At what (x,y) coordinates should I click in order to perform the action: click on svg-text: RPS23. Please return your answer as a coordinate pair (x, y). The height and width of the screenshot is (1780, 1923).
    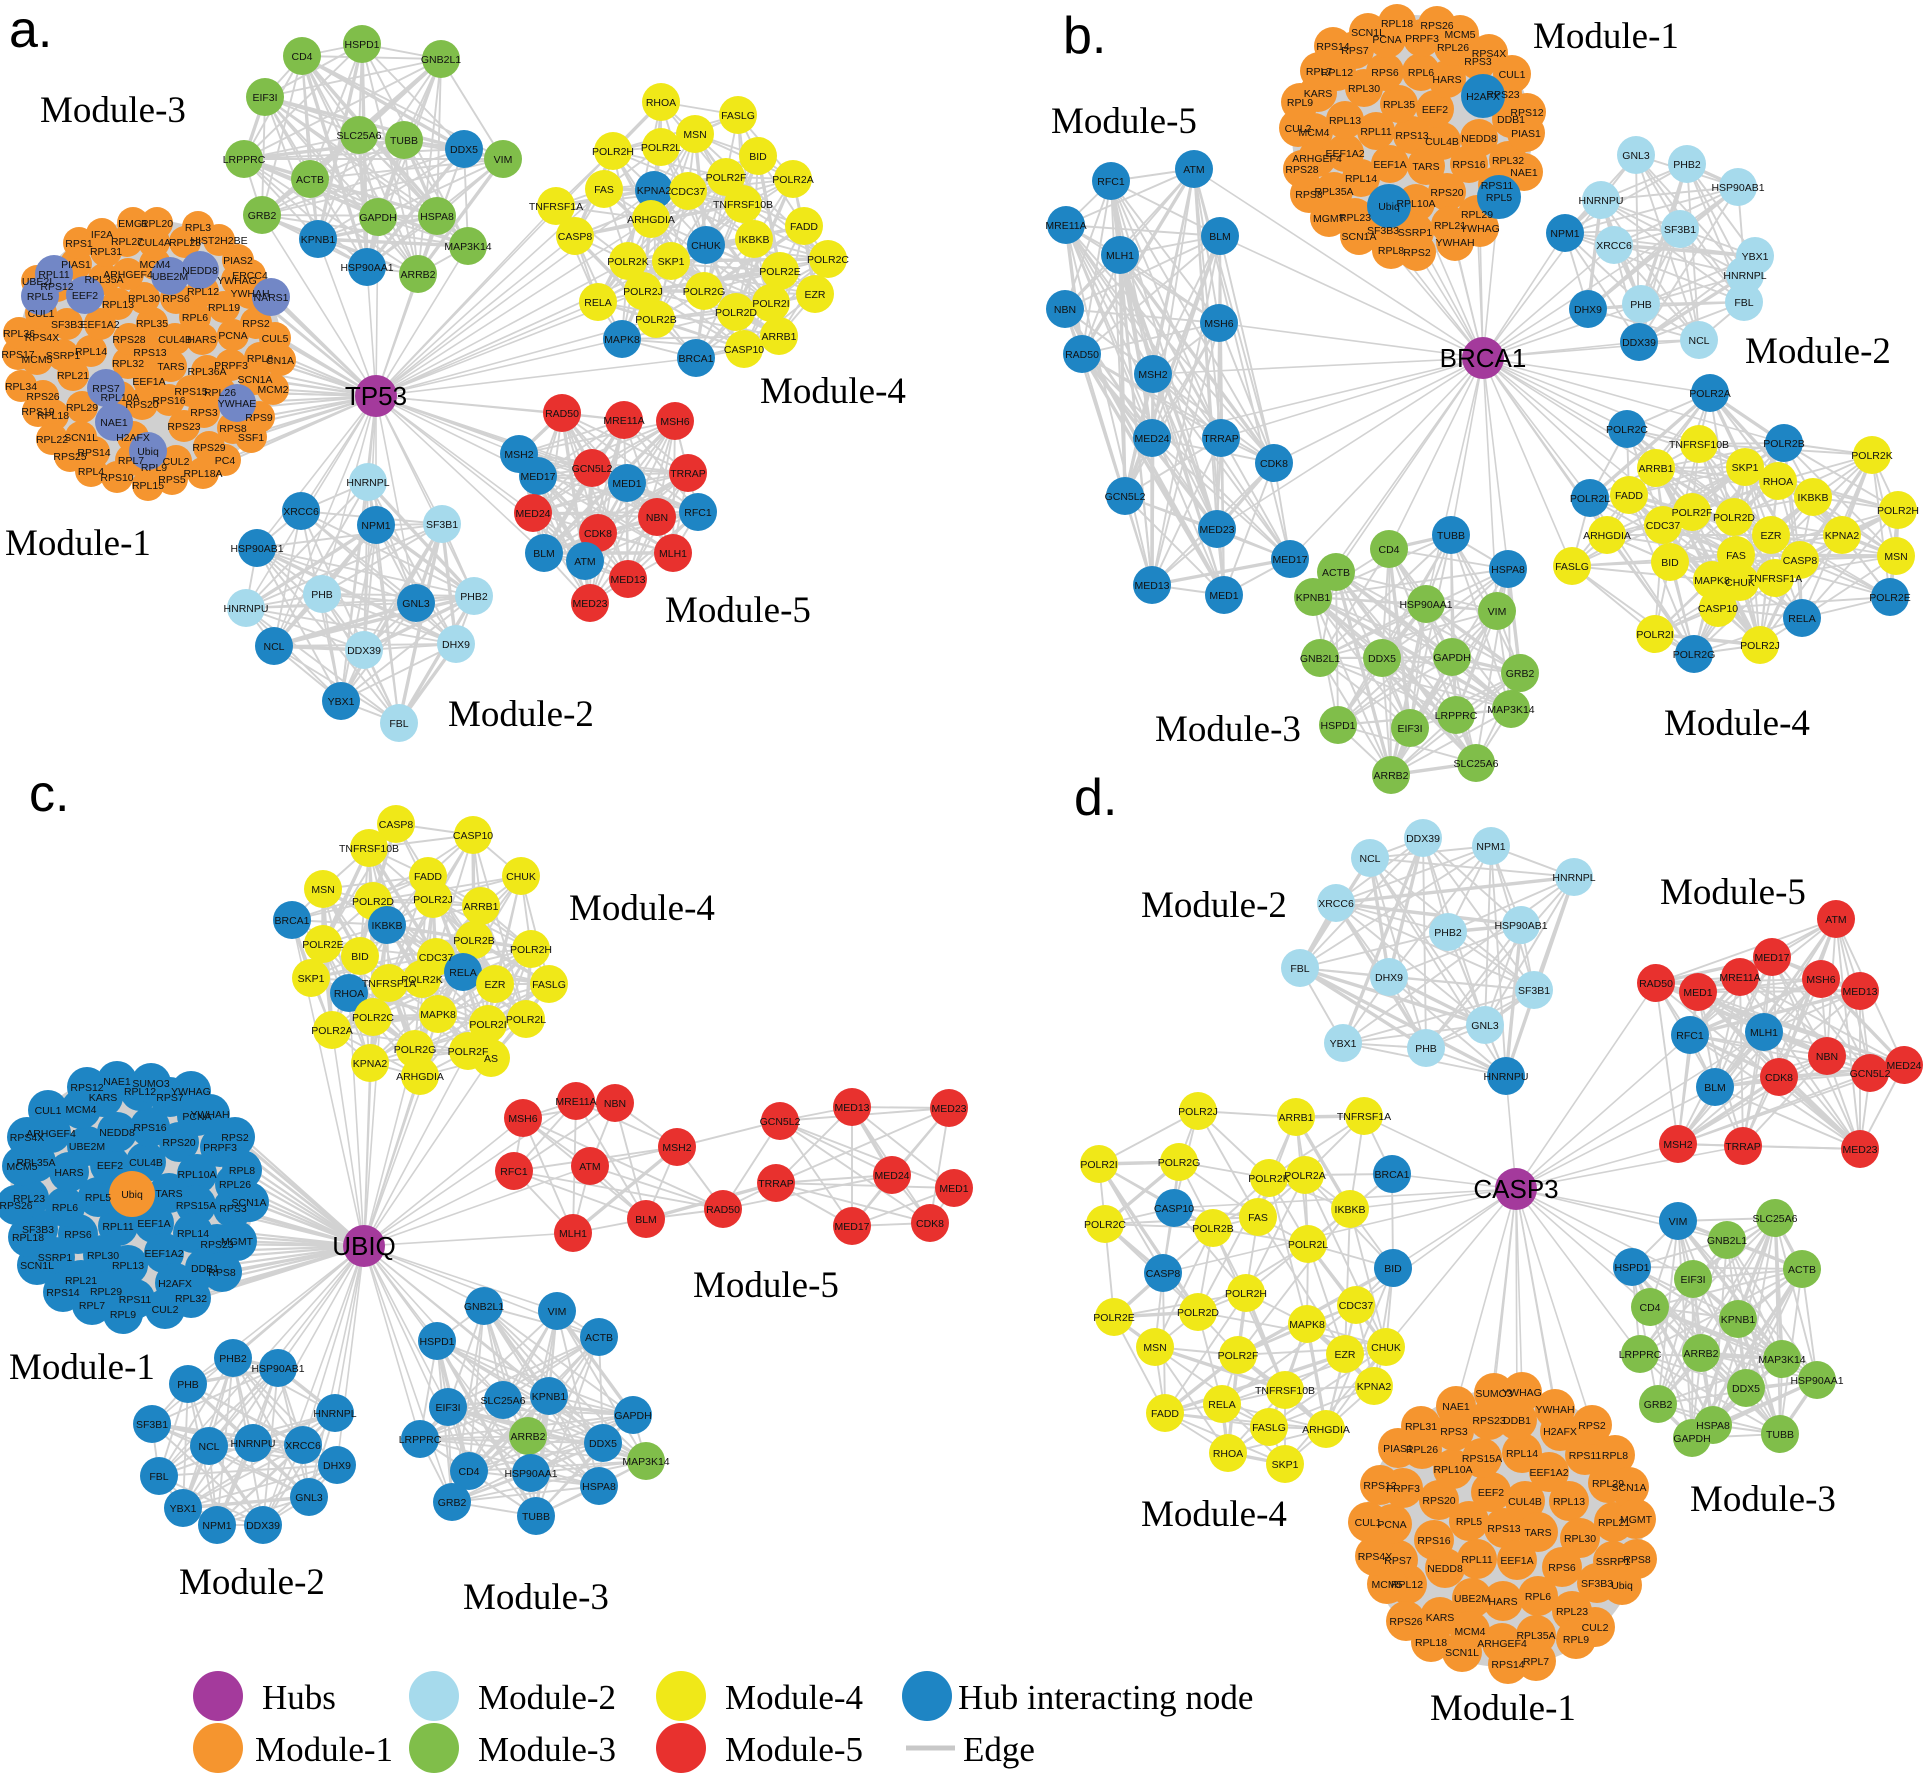
    Looking at the image, I should click on (216, 1245).